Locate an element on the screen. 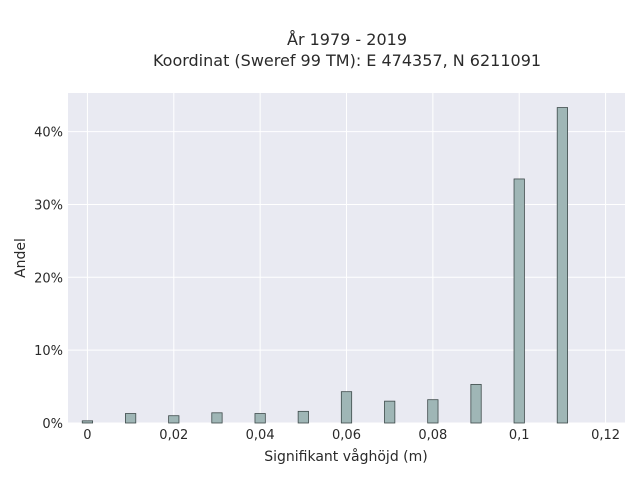  y-axis-label: Andel is located at coordinates (21, 258).